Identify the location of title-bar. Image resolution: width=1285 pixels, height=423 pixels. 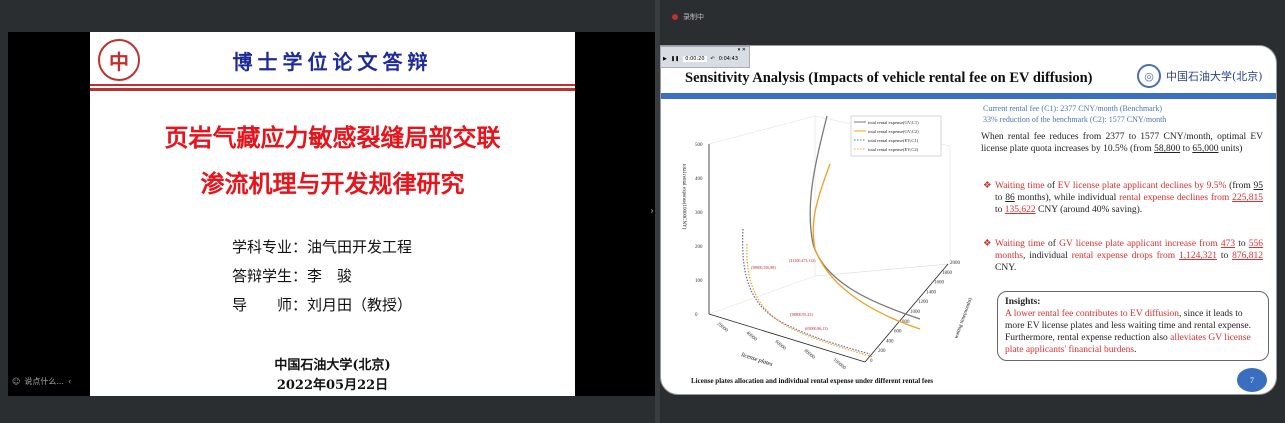
(968, 96).